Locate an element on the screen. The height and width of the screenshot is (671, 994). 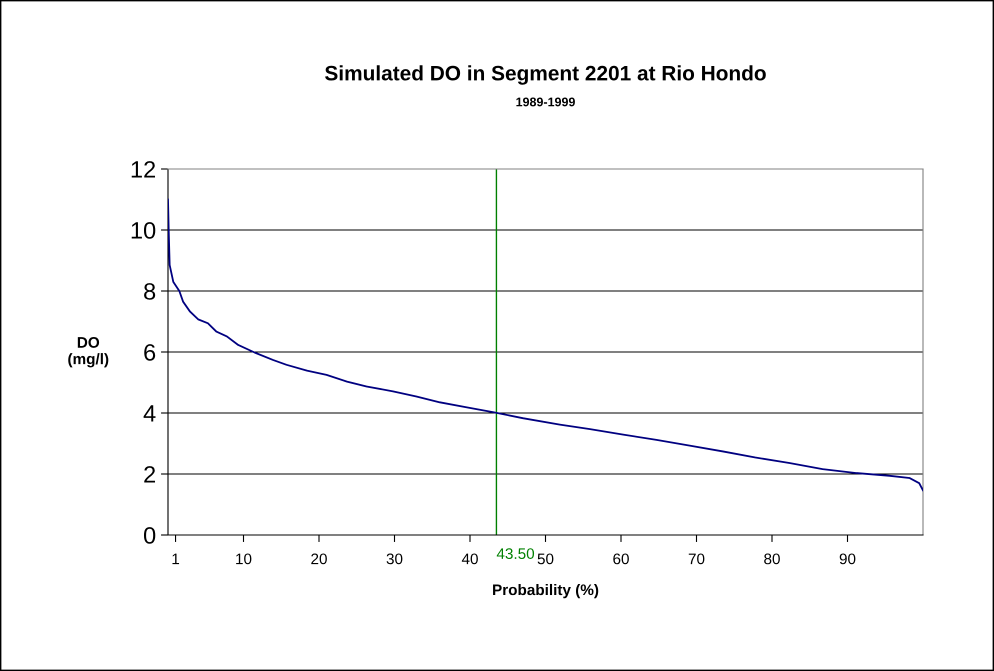
y-tick-label: 0 is located at coordinates (150, 535).